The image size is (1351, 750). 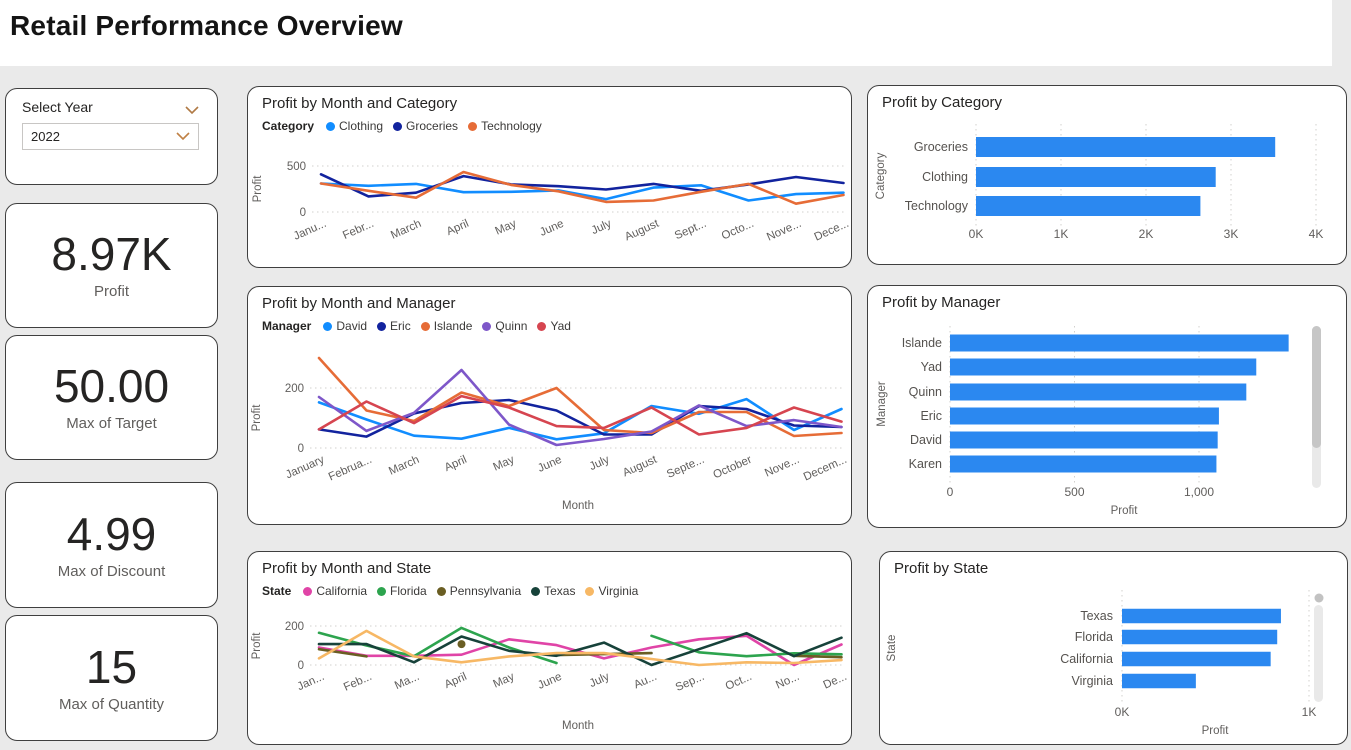 What do you see at coordinates (925, 392) in the screenshot?
I see `axis-text: Quinn` at bounding box center [925, 392].